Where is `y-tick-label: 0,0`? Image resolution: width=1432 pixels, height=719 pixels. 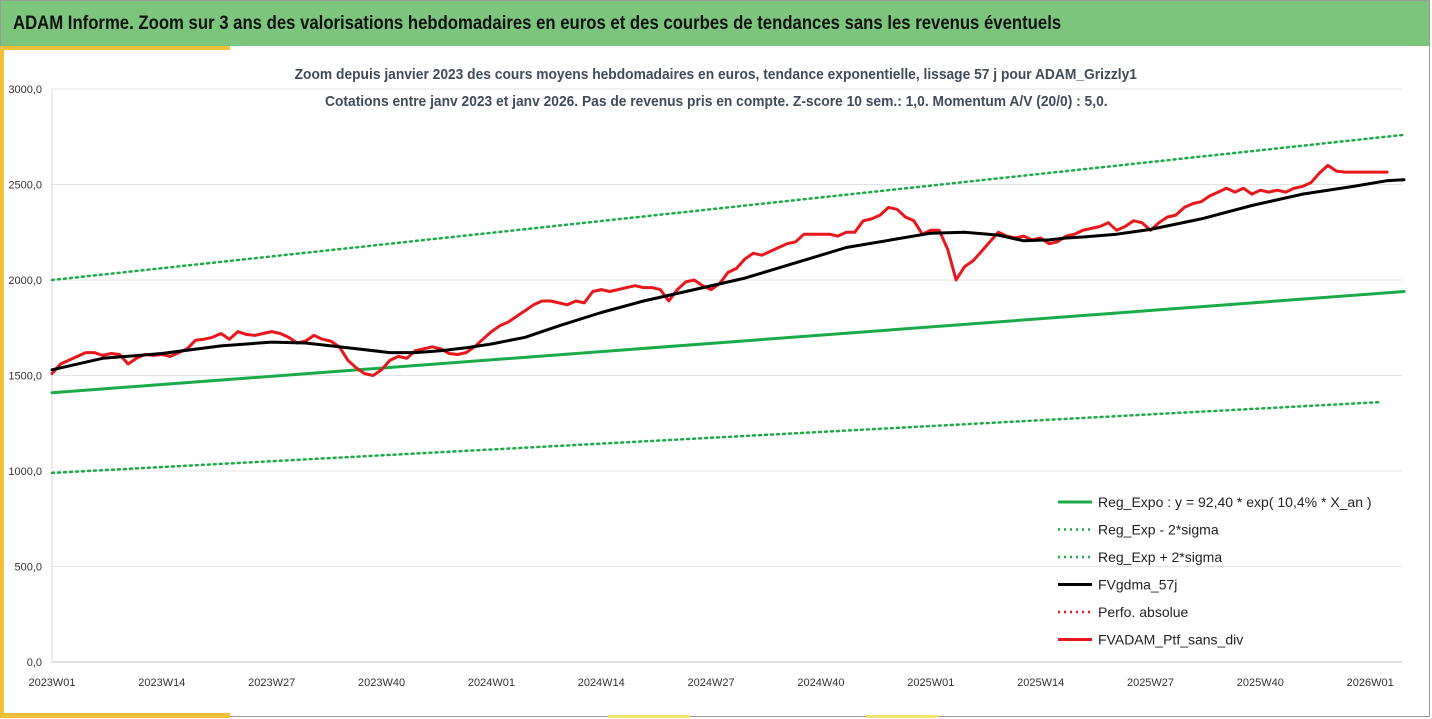
y-tick-label: 0,0 is located at coordinates (34, 663).